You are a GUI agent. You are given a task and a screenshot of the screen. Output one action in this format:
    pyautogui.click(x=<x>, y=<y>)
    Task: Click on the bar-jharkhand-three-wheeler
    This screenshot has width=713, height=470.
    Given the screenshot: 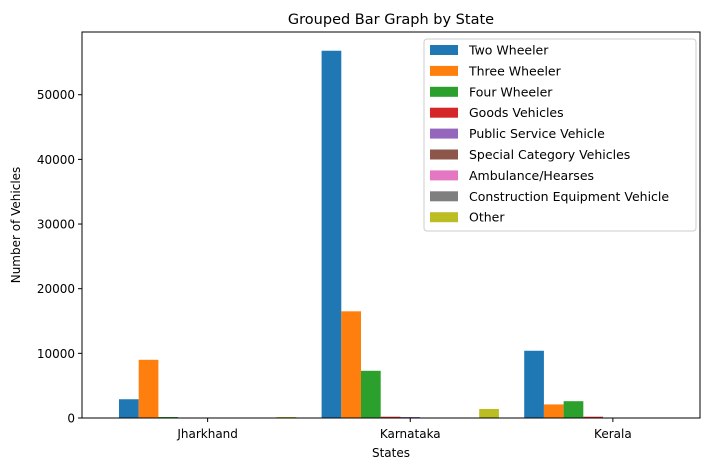 What is the action you would take?
    pyautogui.click(x=148, y=388)
    